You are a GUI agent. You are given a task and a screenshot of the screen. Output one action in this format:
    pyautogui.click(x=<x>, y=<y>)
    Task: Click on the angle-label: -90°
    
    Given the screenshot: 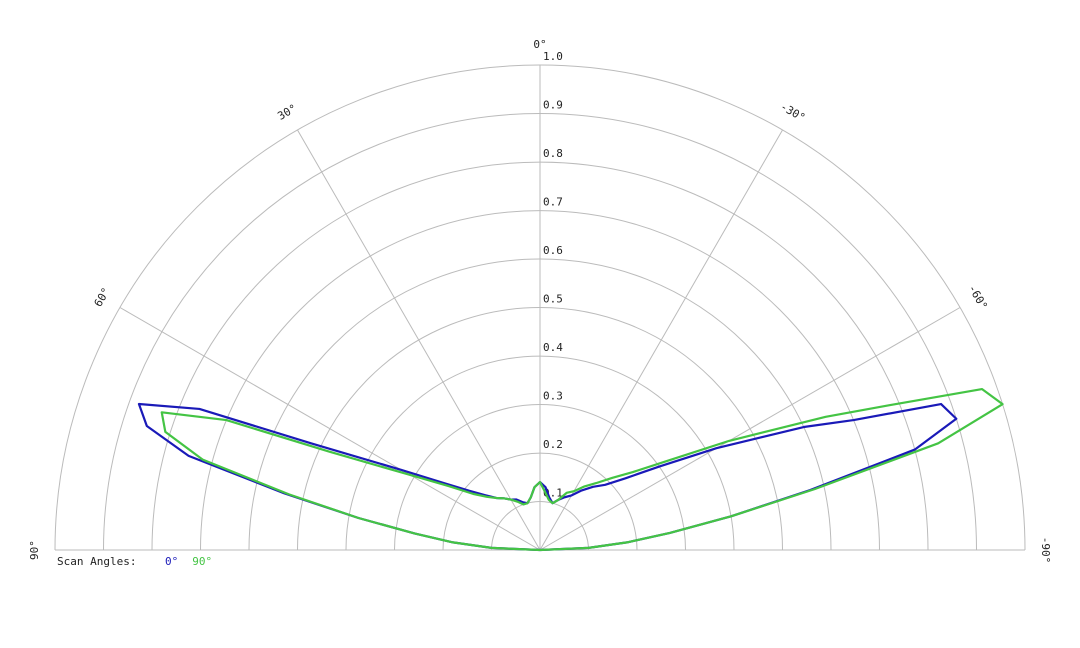 What is the action you would take?
    pyautogui.click(x=1045, y=550)
    